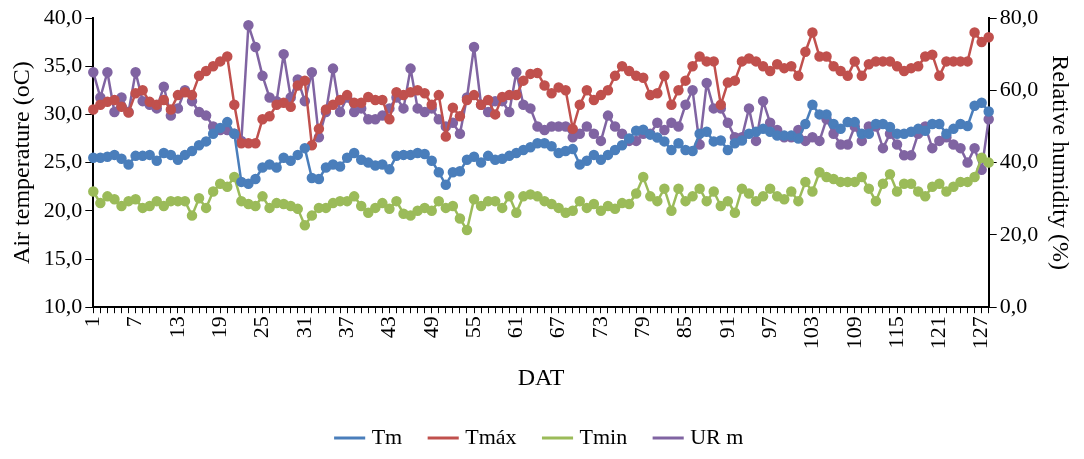  I want to click on y-tick-label: 35,0, so click(63, 64).